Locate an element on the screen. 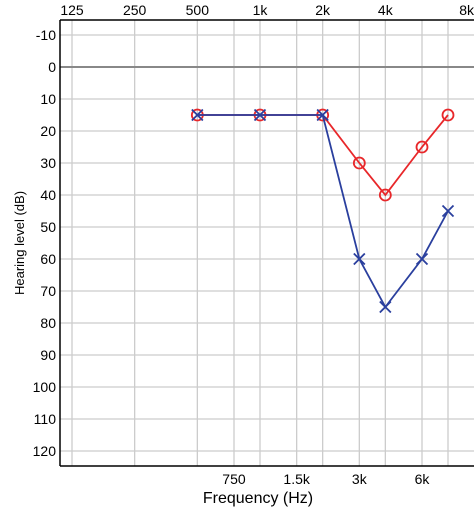 This screenshot has height=515, width=474. y-tick-label: 50 is located at coordinates (48, 227).